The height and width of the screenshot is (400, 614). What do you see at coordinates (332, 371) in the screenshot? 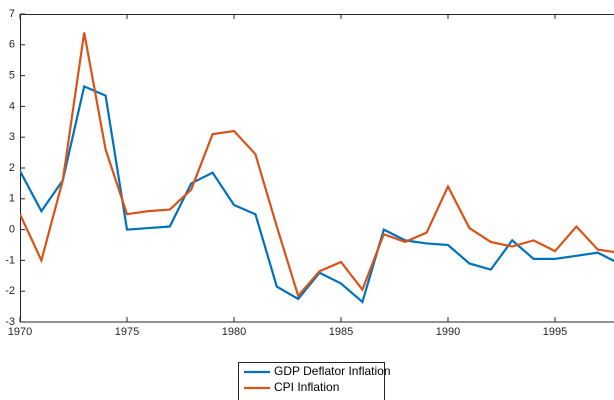
I see `legend-label: GDP Deflator Inflation` at bounding box center [332, 371].